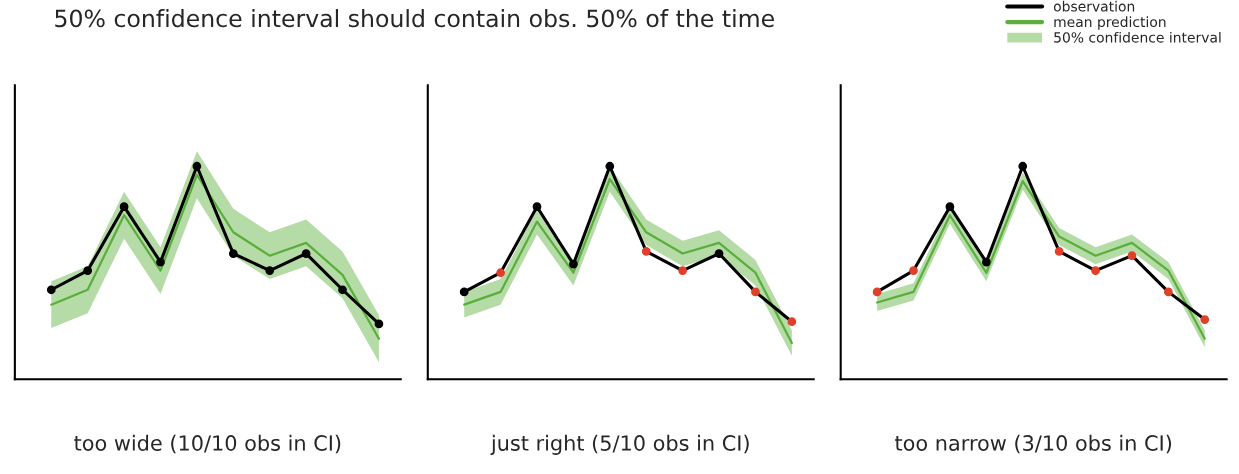  What do you see at coordinates (1094, 6) in the screenshot?
I see `legend-label: observation` at bounding box center [1094, 6].